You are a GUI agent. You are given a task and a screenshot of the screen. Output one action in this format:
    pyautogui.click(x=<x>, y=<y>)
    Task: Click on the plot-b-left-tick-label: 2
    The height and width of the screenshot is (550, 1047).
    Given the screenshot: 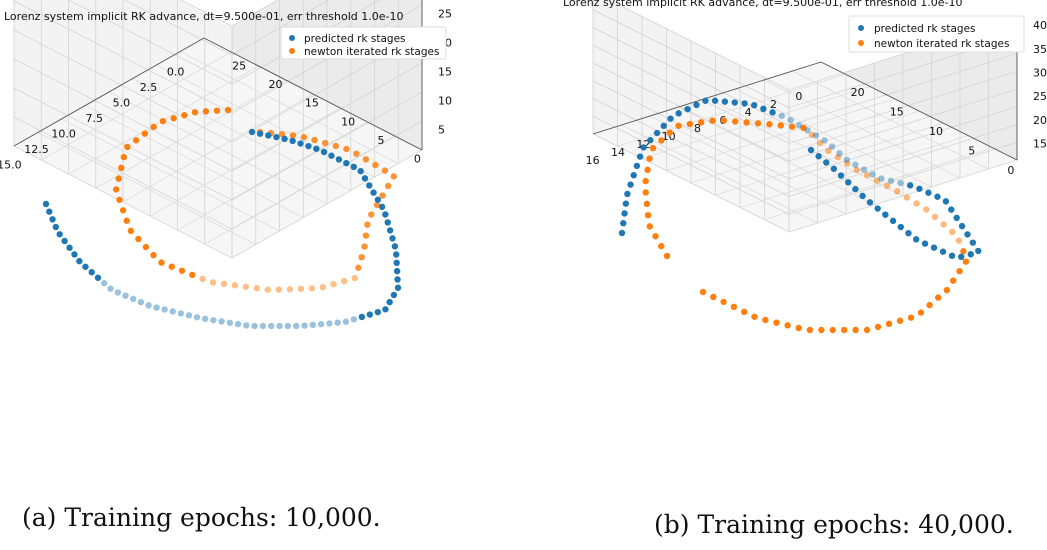 What is the action you would take?
    pyautogui.click(x=773, y=104)
    